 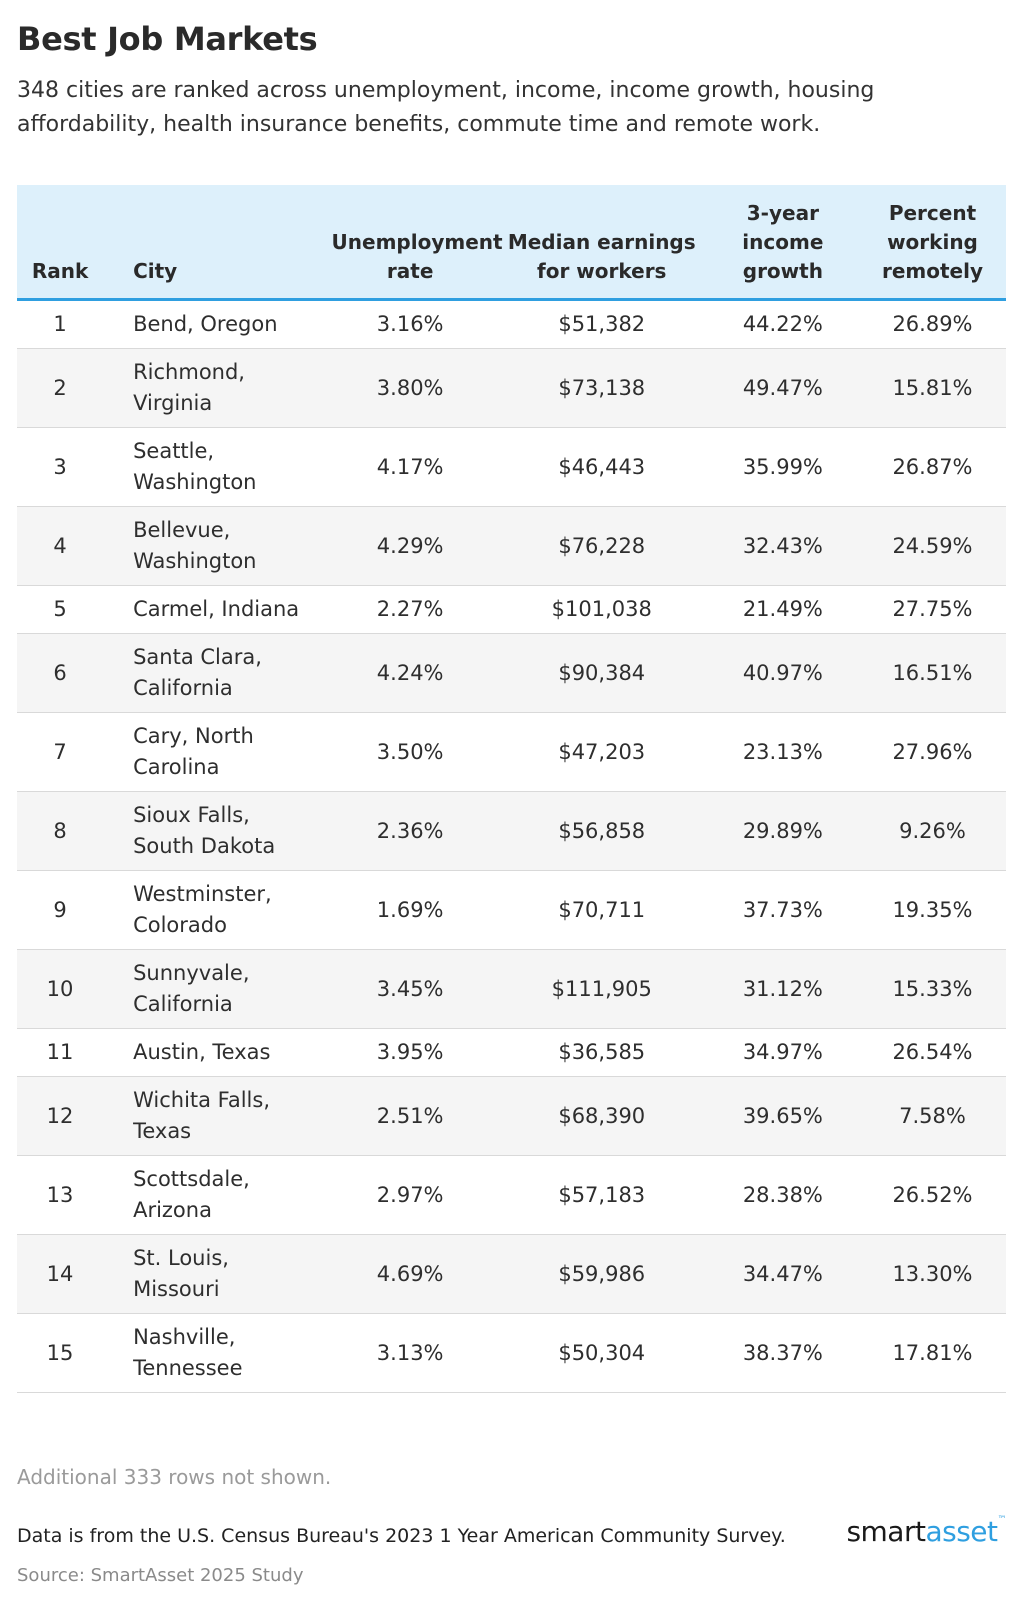 What do you see at coordinates (782, 1274) in the screenshot?
I see `income-growth-cell: 34.47%` at bounding box center [782, 1274].